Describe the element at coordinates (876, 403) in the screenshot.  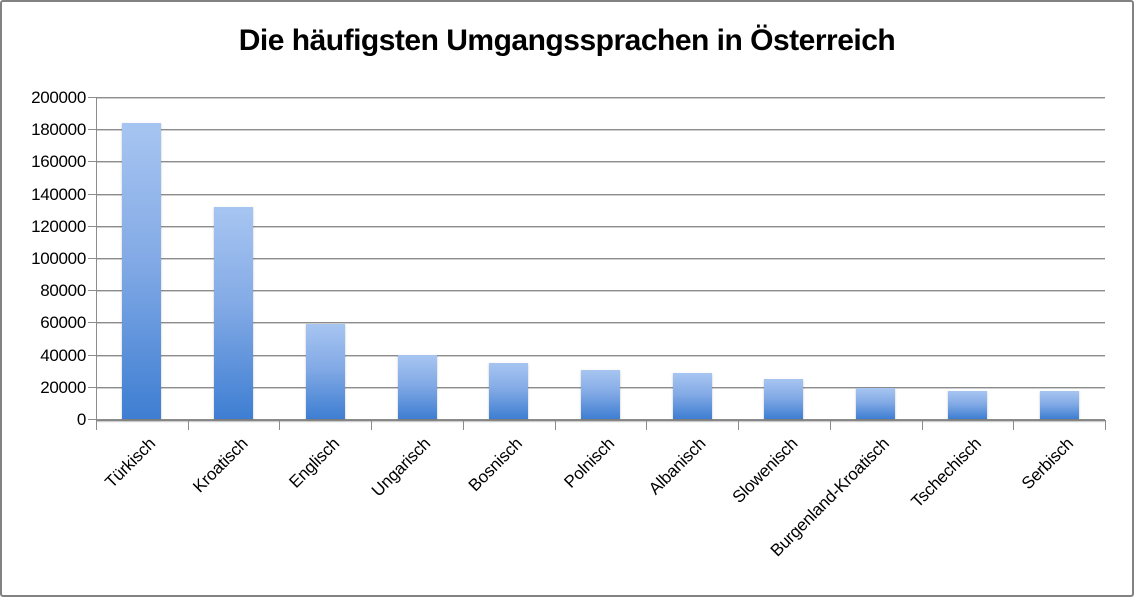
I see `bar-burgenland-kroatisch` at that location.